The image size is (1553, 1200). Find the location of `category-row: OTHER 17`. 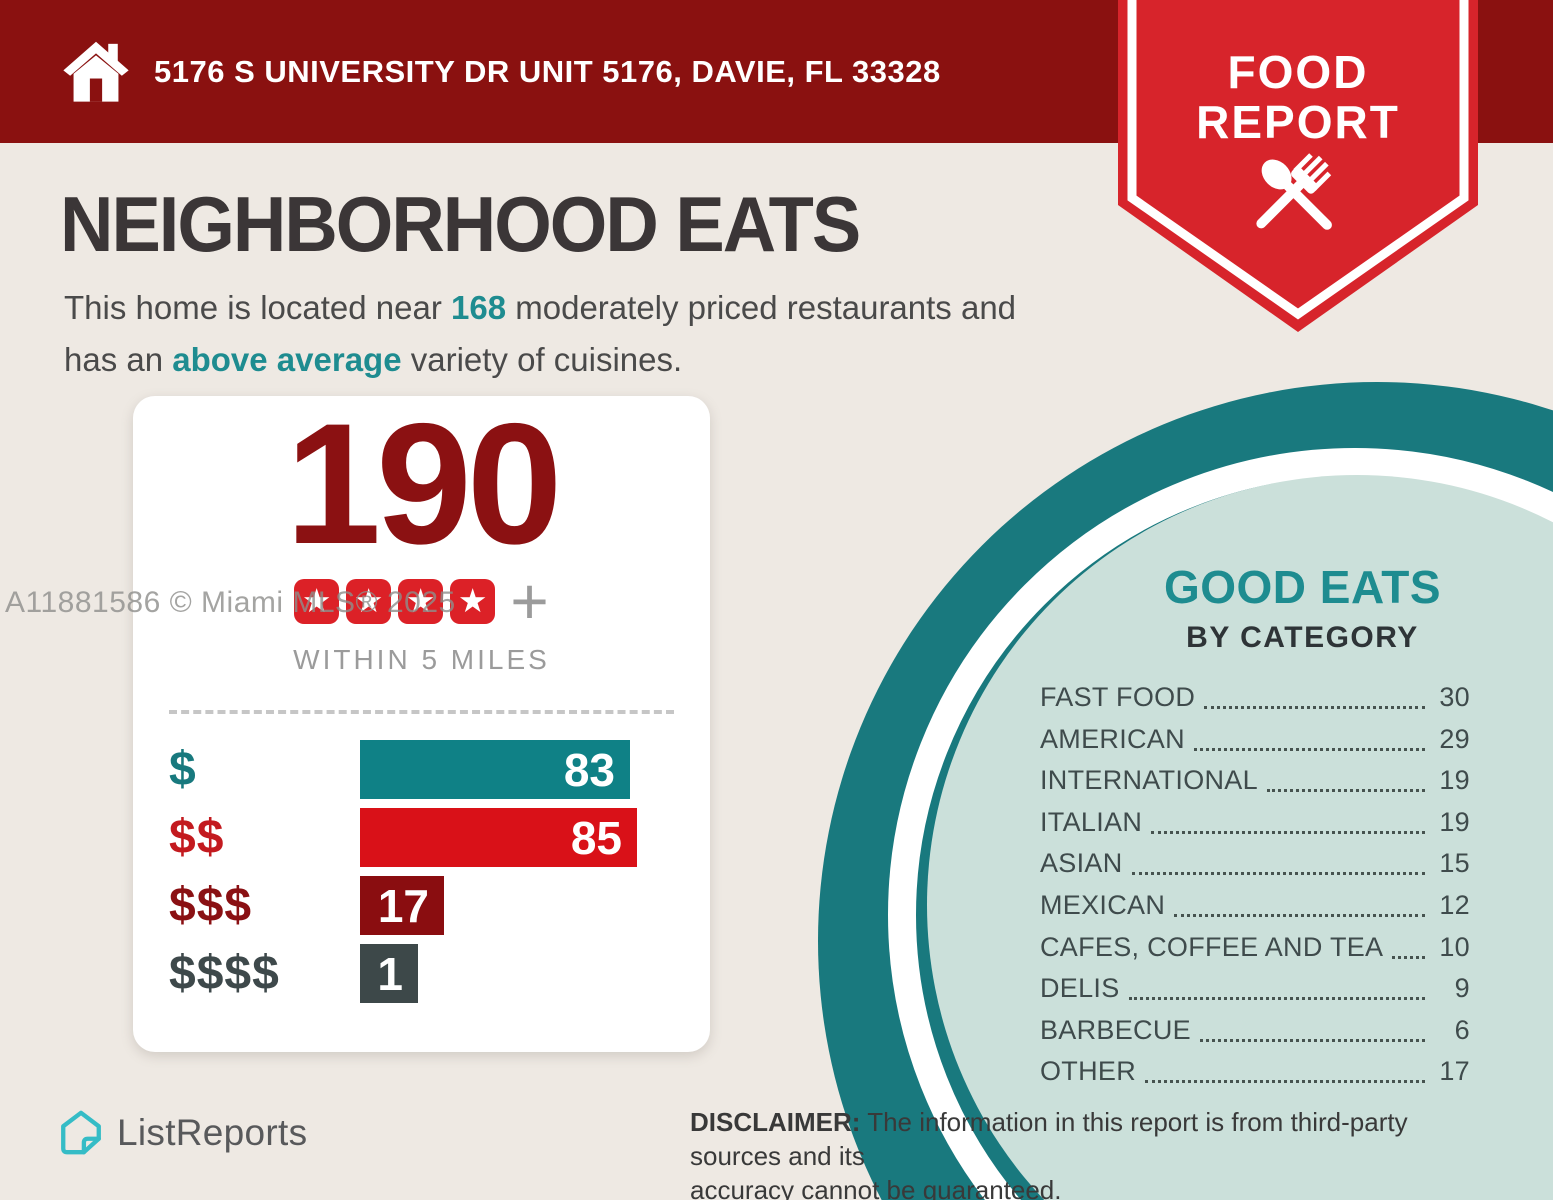

category-row: OTHER 17 is located at coordinates (1255, 1077).